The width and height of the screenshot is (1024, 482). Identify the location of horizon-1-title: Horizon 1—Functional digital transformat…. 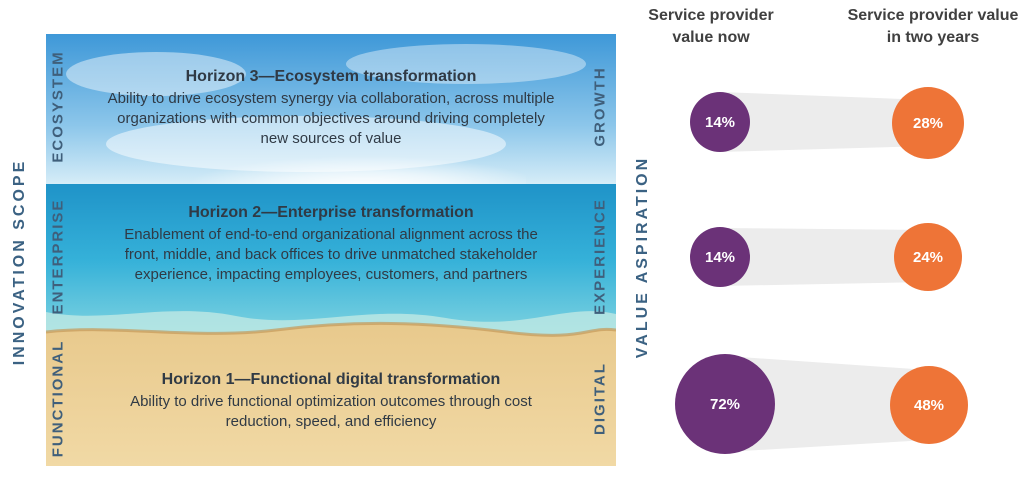
(331, 379).